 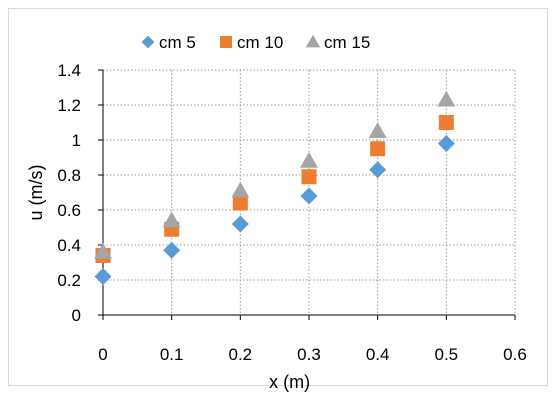 I want to click on x-tick-labels: 0 0.1 0.2 0.3 0.4 0.5 0.6, so click(x=312, y=354).